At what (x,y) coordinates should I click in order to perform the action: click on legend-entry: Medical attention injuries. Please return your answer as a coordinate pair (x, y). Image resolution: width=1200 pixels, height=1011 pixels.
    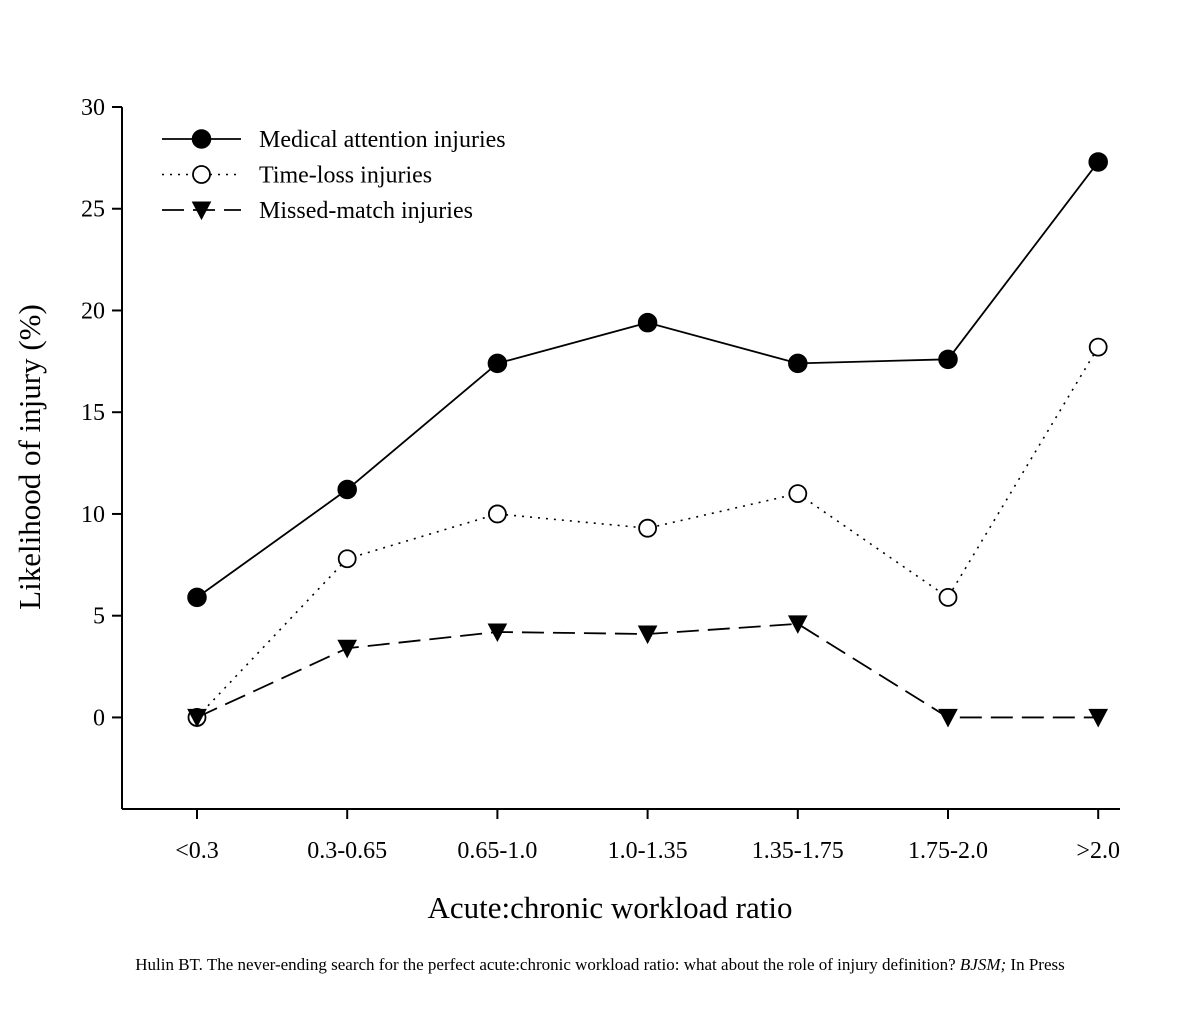
    Looking at the image, I should click on (334, 140).